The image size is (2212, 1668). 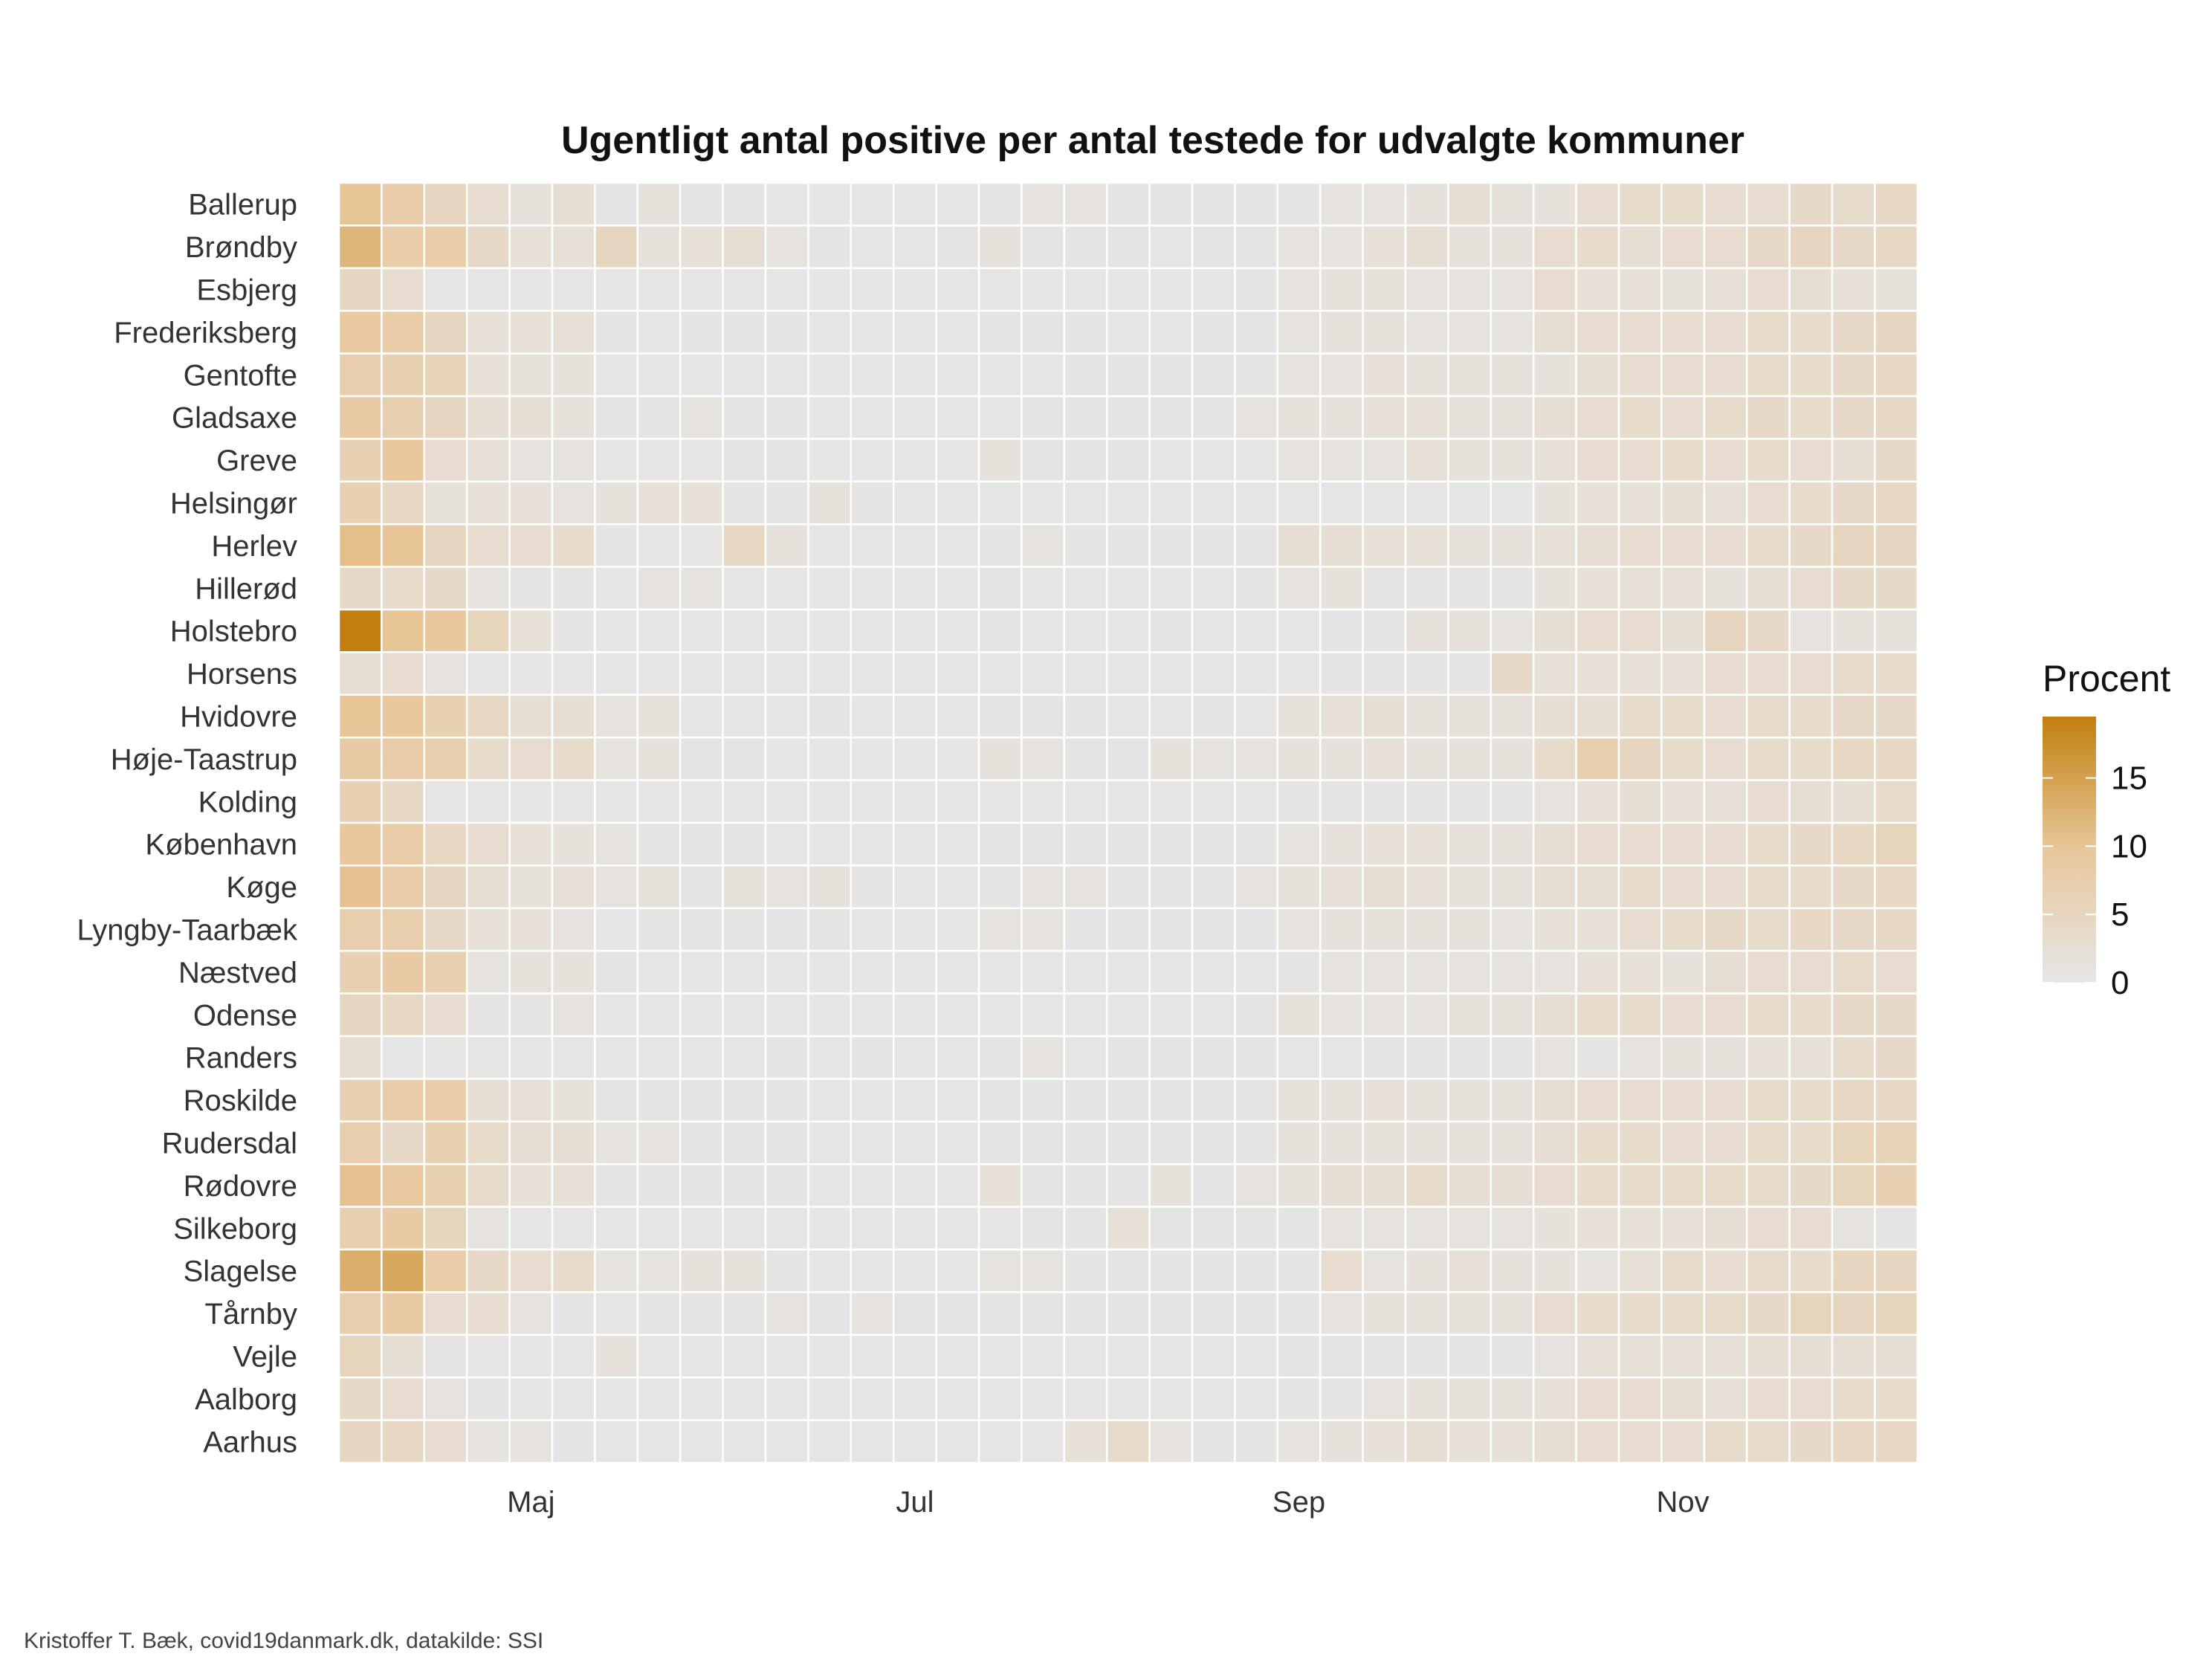 I want to click on y-tick-label: Randers, so click(x=241, y=1058).